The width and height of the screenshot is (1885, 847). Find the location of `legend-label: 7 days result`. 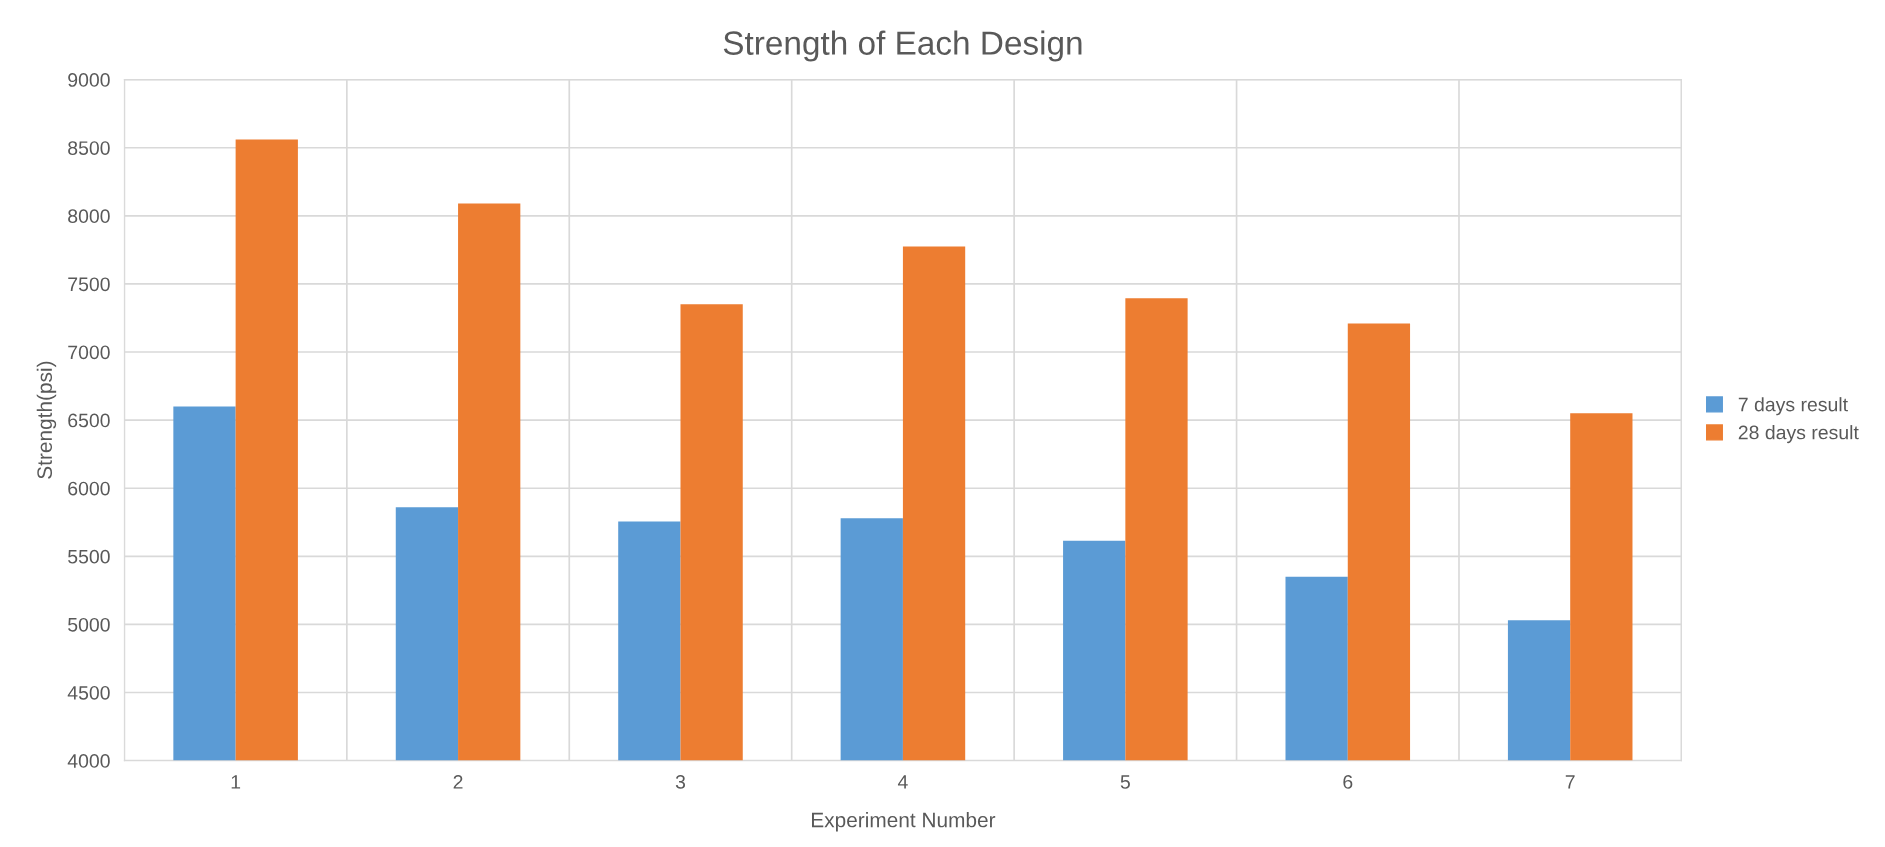

legend-label: 7 days result is located at coordinates (1793, 406).